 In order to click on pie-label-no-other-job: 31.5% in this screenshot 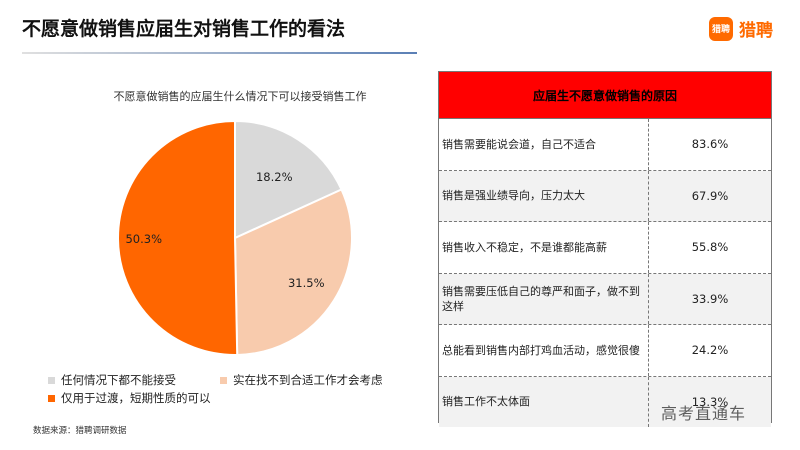, I will do `click(306, 283)`.